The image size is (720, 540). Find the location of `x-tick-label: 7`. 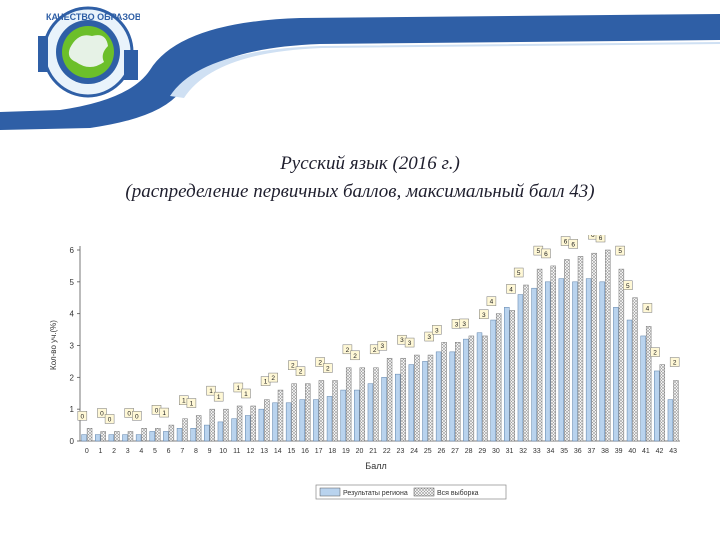

x-tick-label: 7 is located at coordinates (182, 451).